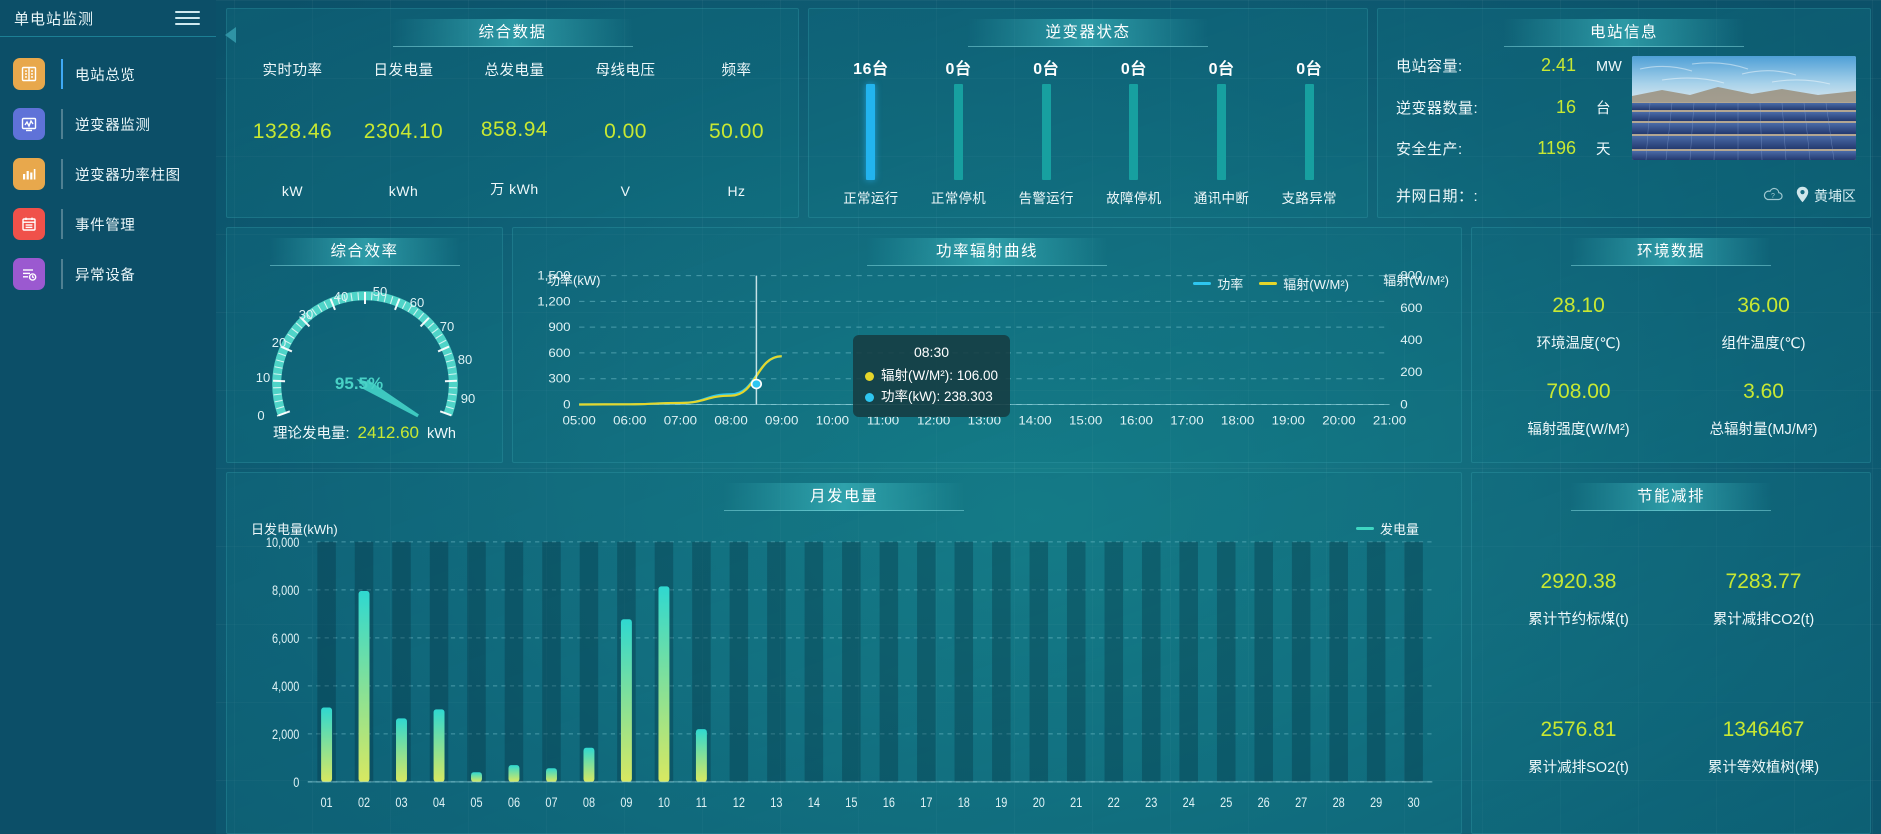  Describe the element at coordinates (1763, 729) in the screenshot. I see `saving-value: 1346467` at that location.